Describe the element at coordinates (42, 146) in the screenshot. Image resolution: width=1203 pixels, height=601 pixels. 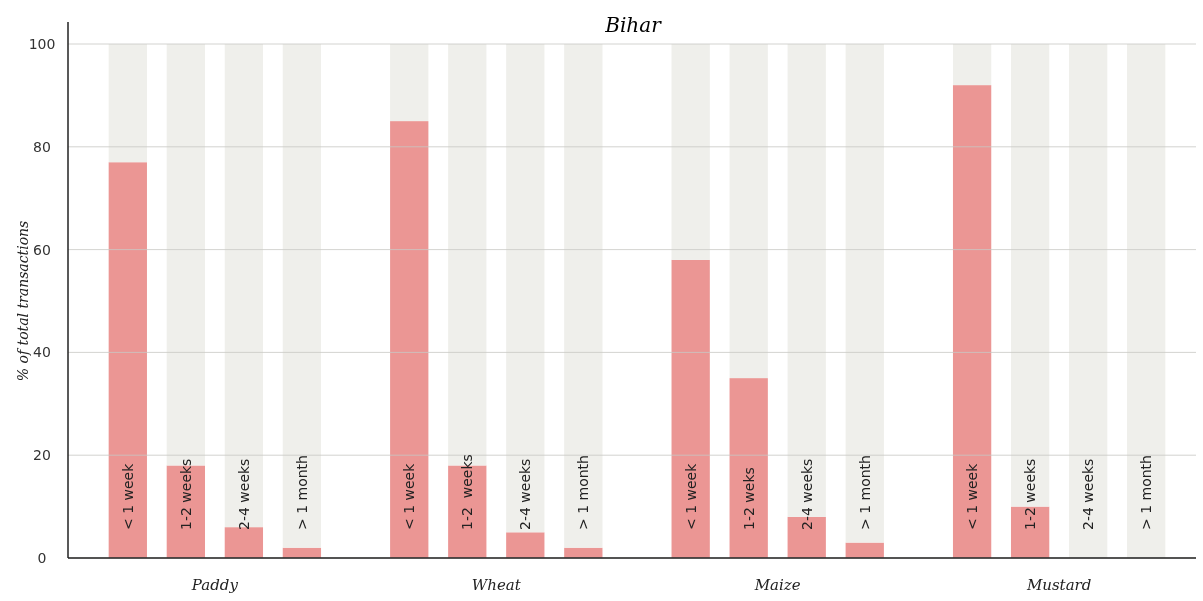
I see `y-tick-label: 80` at that location.